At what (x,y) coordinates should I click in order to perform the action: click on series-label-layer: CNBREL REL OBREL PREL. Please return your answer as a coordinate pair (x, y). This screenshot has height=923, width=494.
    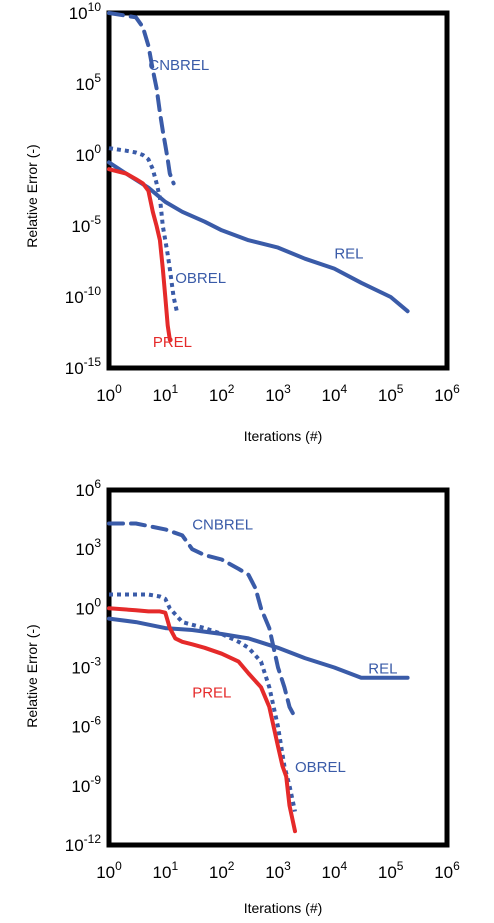
    Looking at the image, I should click on (255, 204).